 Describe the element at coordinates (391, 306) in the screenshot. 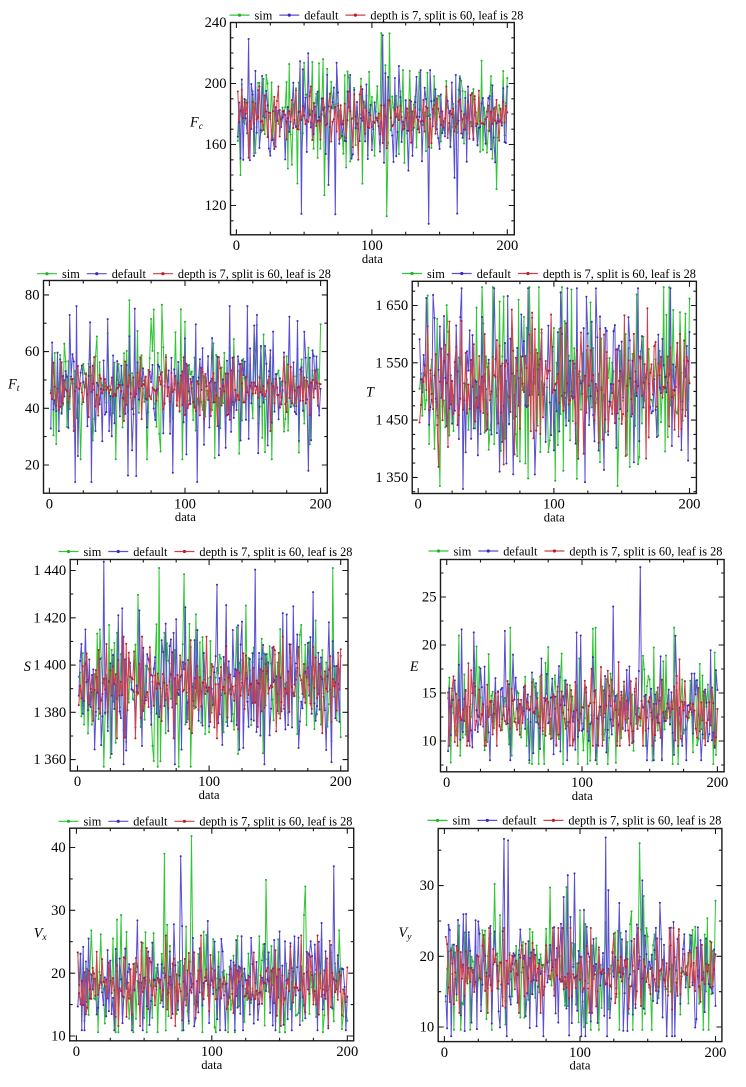

I see `svg-text: 1 650` at that location.